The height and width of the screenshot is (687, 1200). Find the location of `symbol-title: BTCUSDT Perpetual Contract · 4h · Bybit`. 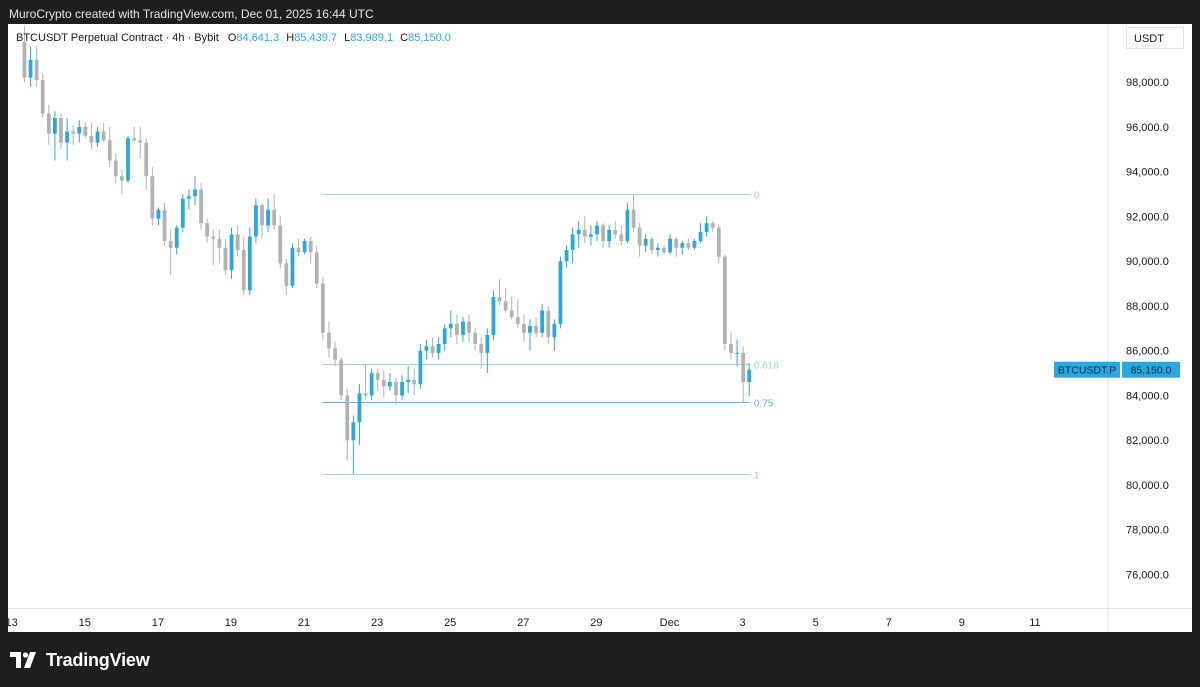

symbol-title: BTCUSDT Perpetual Contract · 4h · Bybit is located at coordinates (117, 38).